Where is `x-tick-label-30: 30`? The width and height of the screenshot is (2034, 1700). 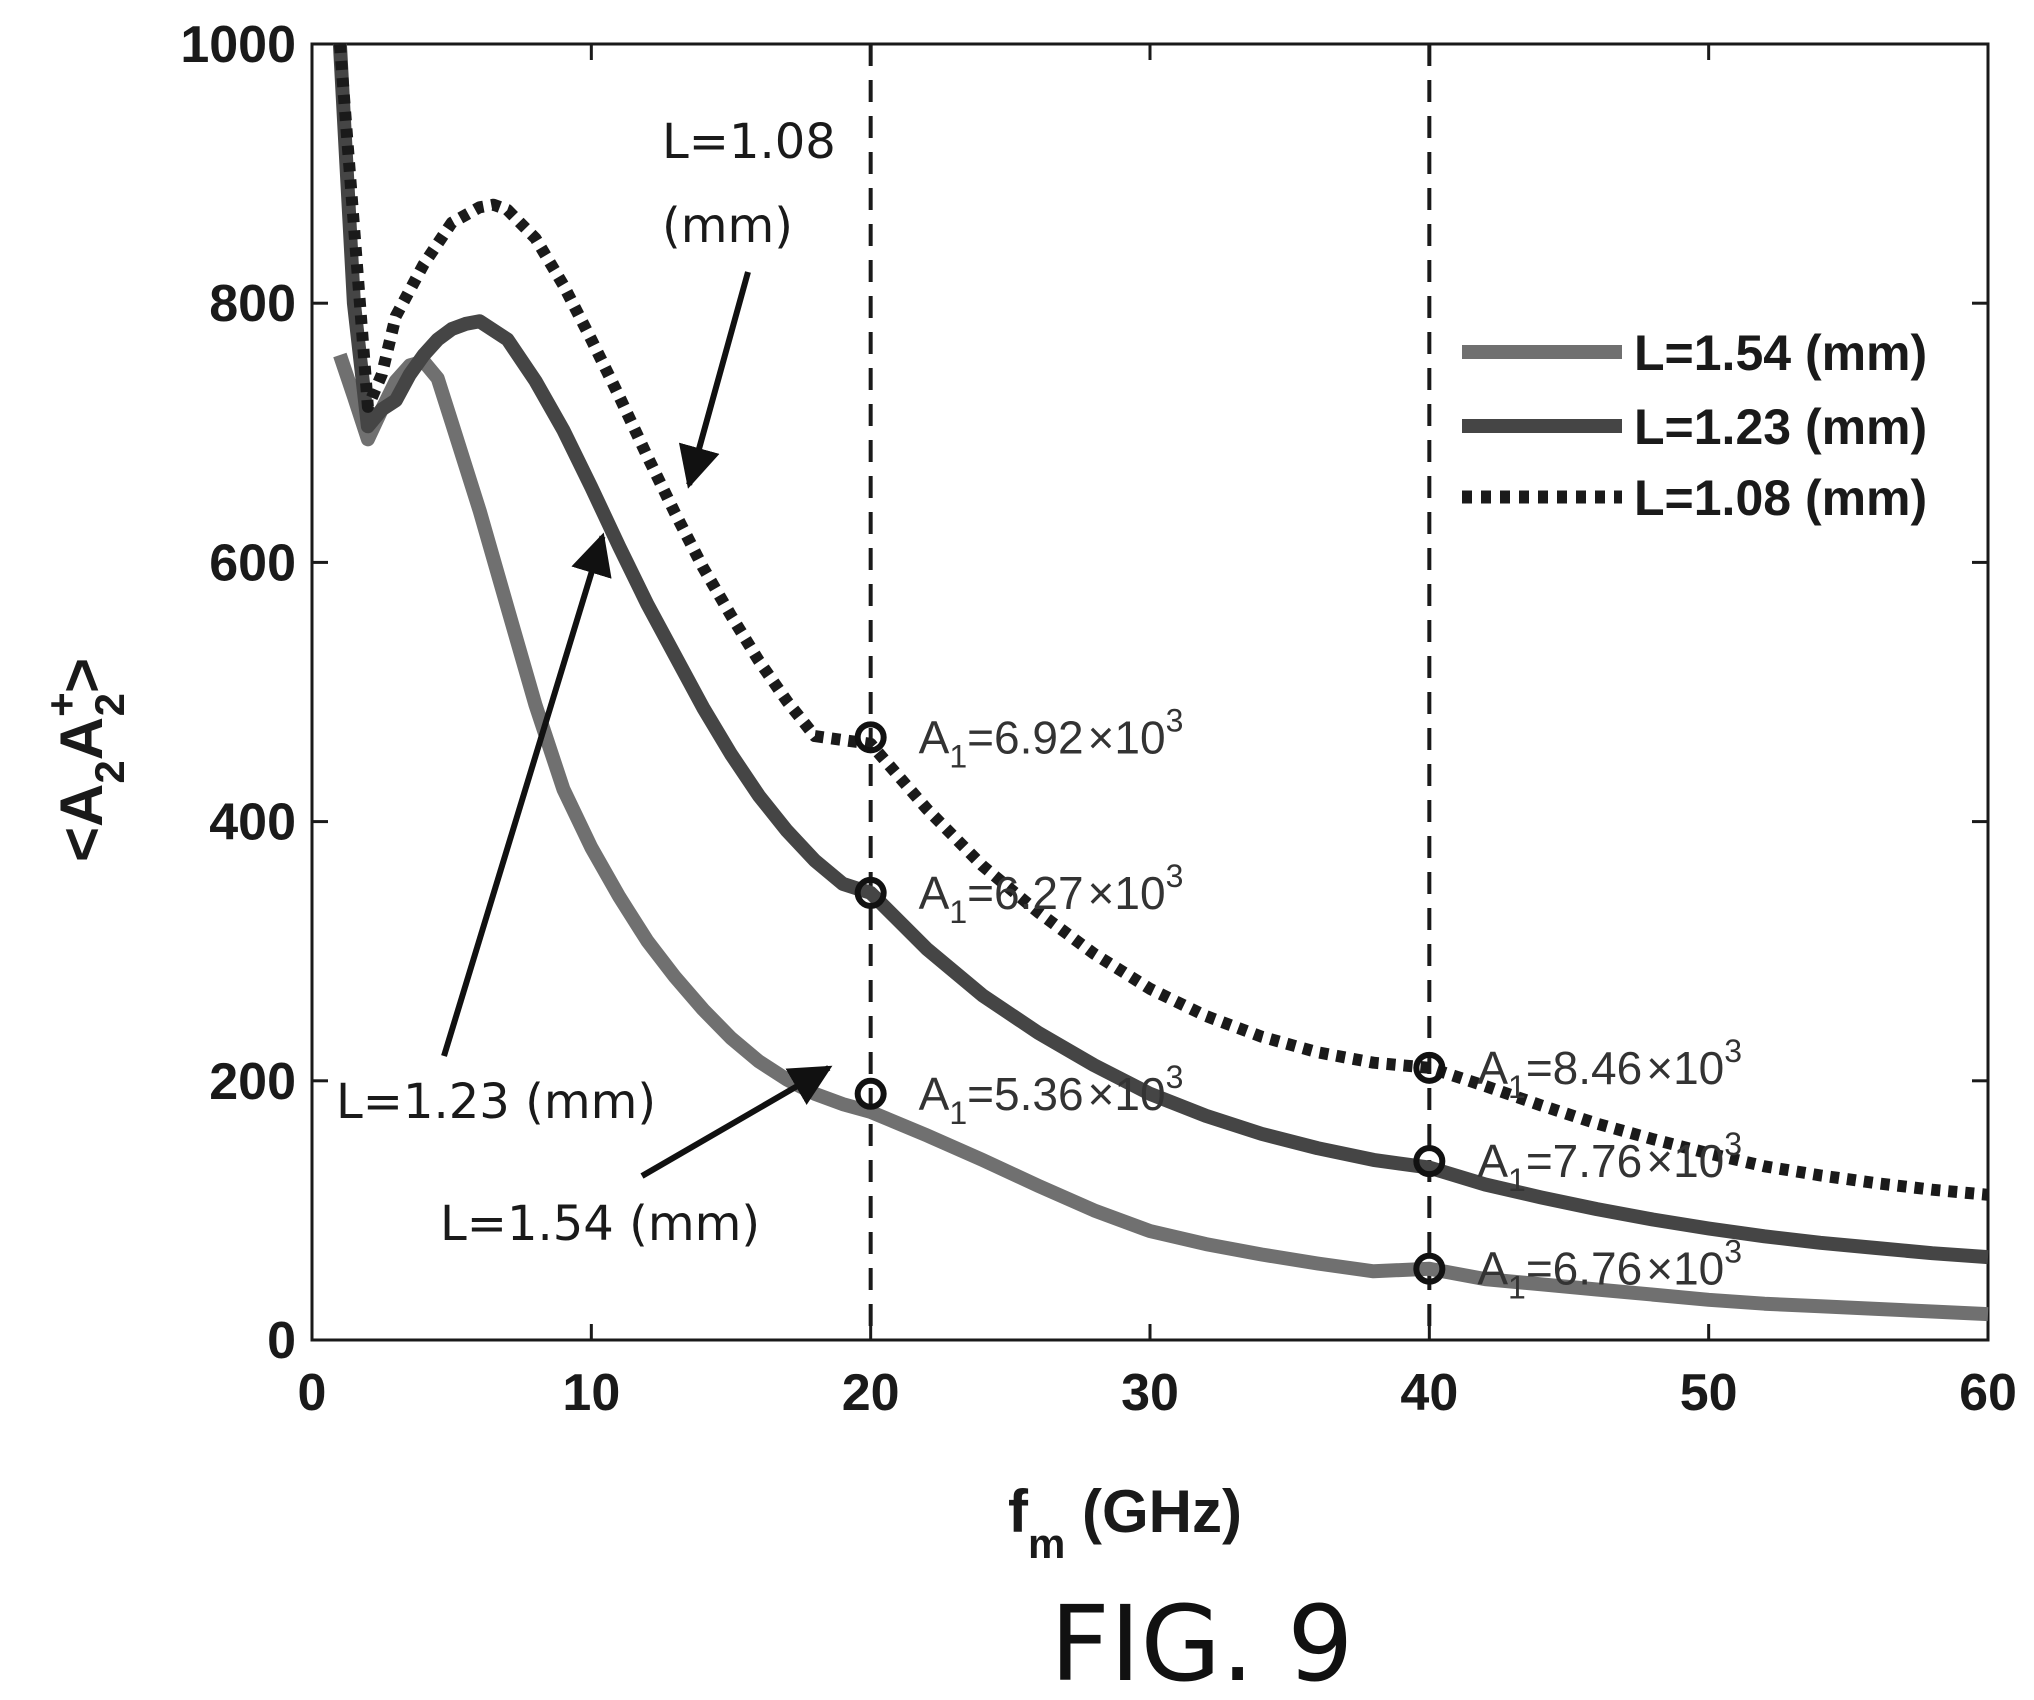 x-tick-label-30: 30 is located at coordinates (1150, 1393).